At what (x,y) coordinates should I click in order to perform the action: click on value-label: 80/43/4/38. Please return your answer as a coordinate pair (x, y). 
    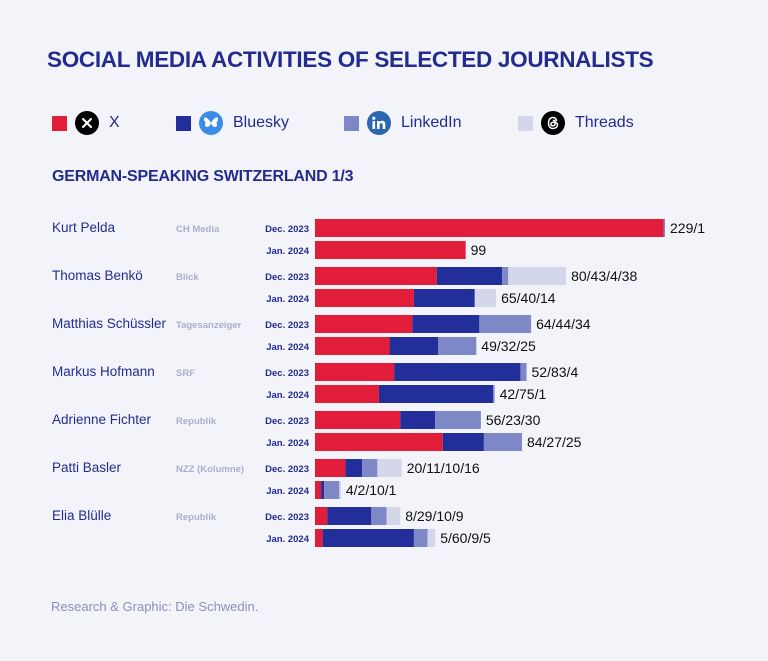
    Looking at the image, I should click on (604, 276).